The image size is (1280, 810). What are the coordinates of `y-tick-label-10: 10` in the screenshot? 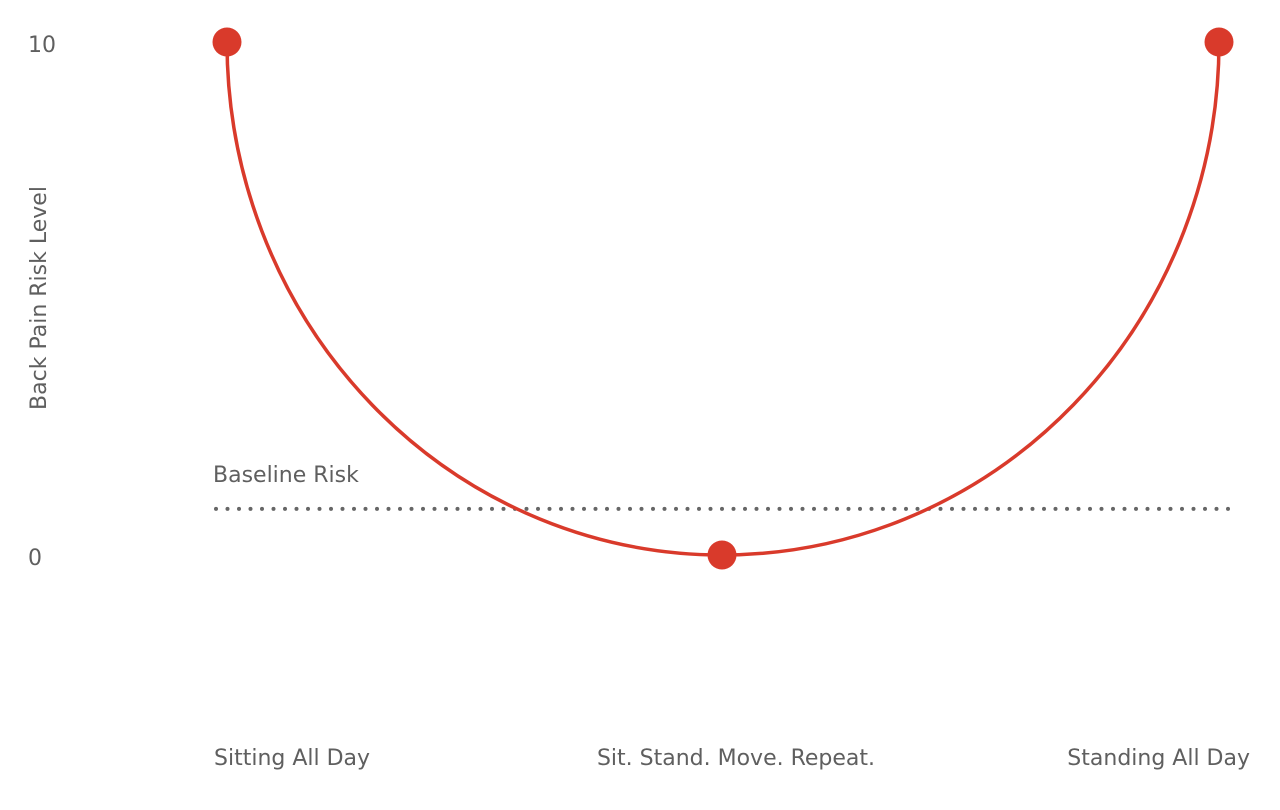 It's located at (42, 45).